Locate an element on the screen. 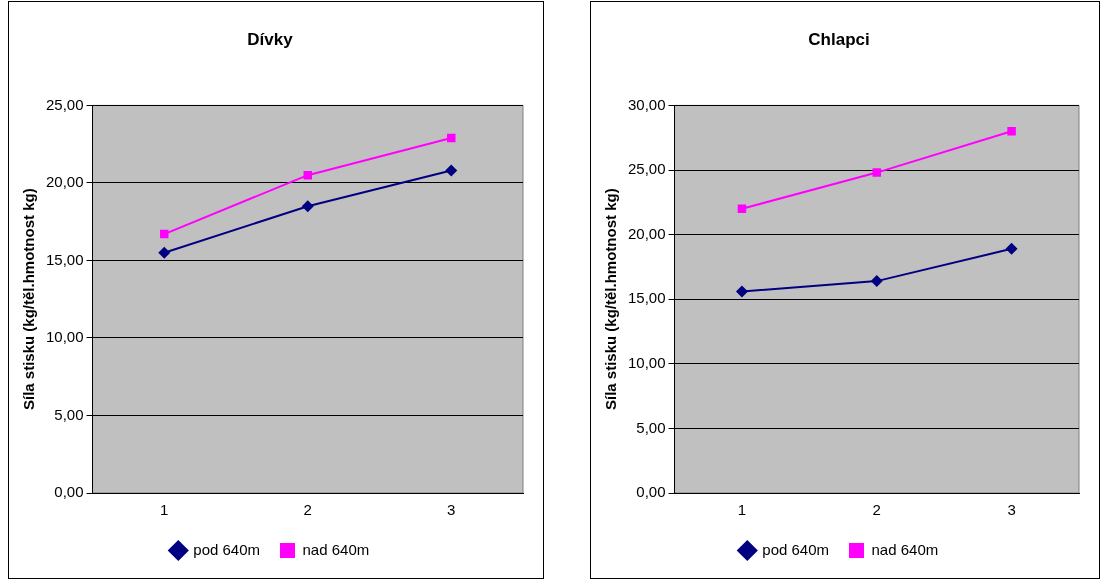 The width and height of the screenshot is (1104, 586). y-tick-label: 30,00 is located at coordinates (646, 104).